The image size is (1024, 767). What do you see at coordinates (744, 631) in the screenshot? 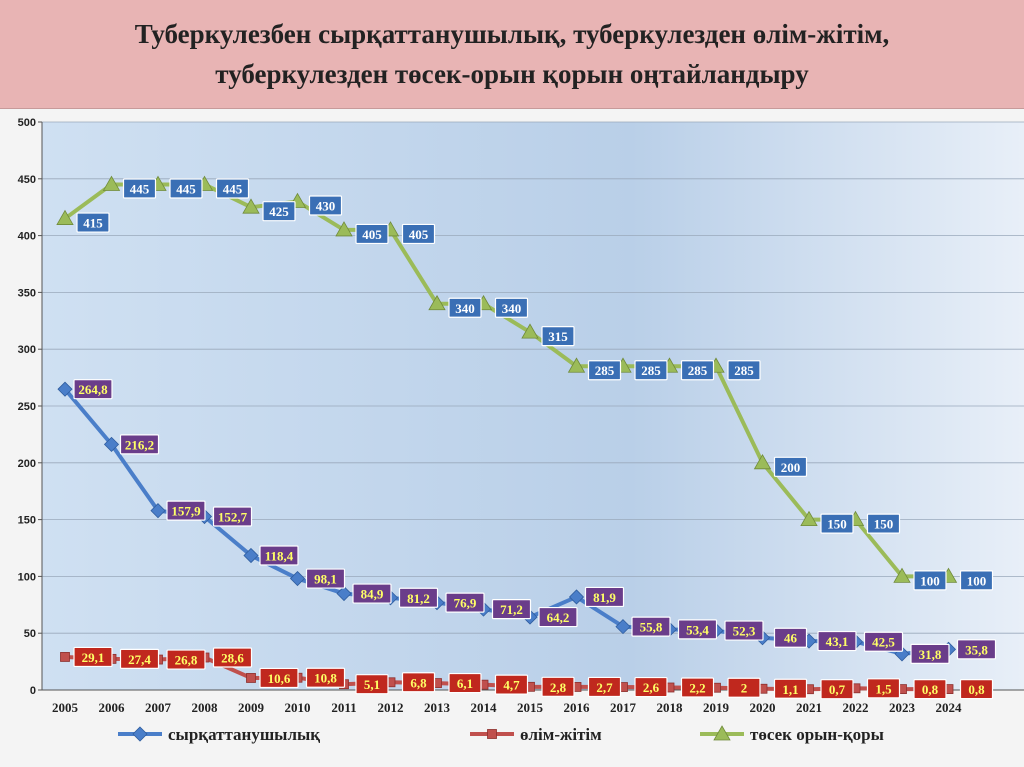
I see `data-label: 52,3` at bounding box center [744, 631].